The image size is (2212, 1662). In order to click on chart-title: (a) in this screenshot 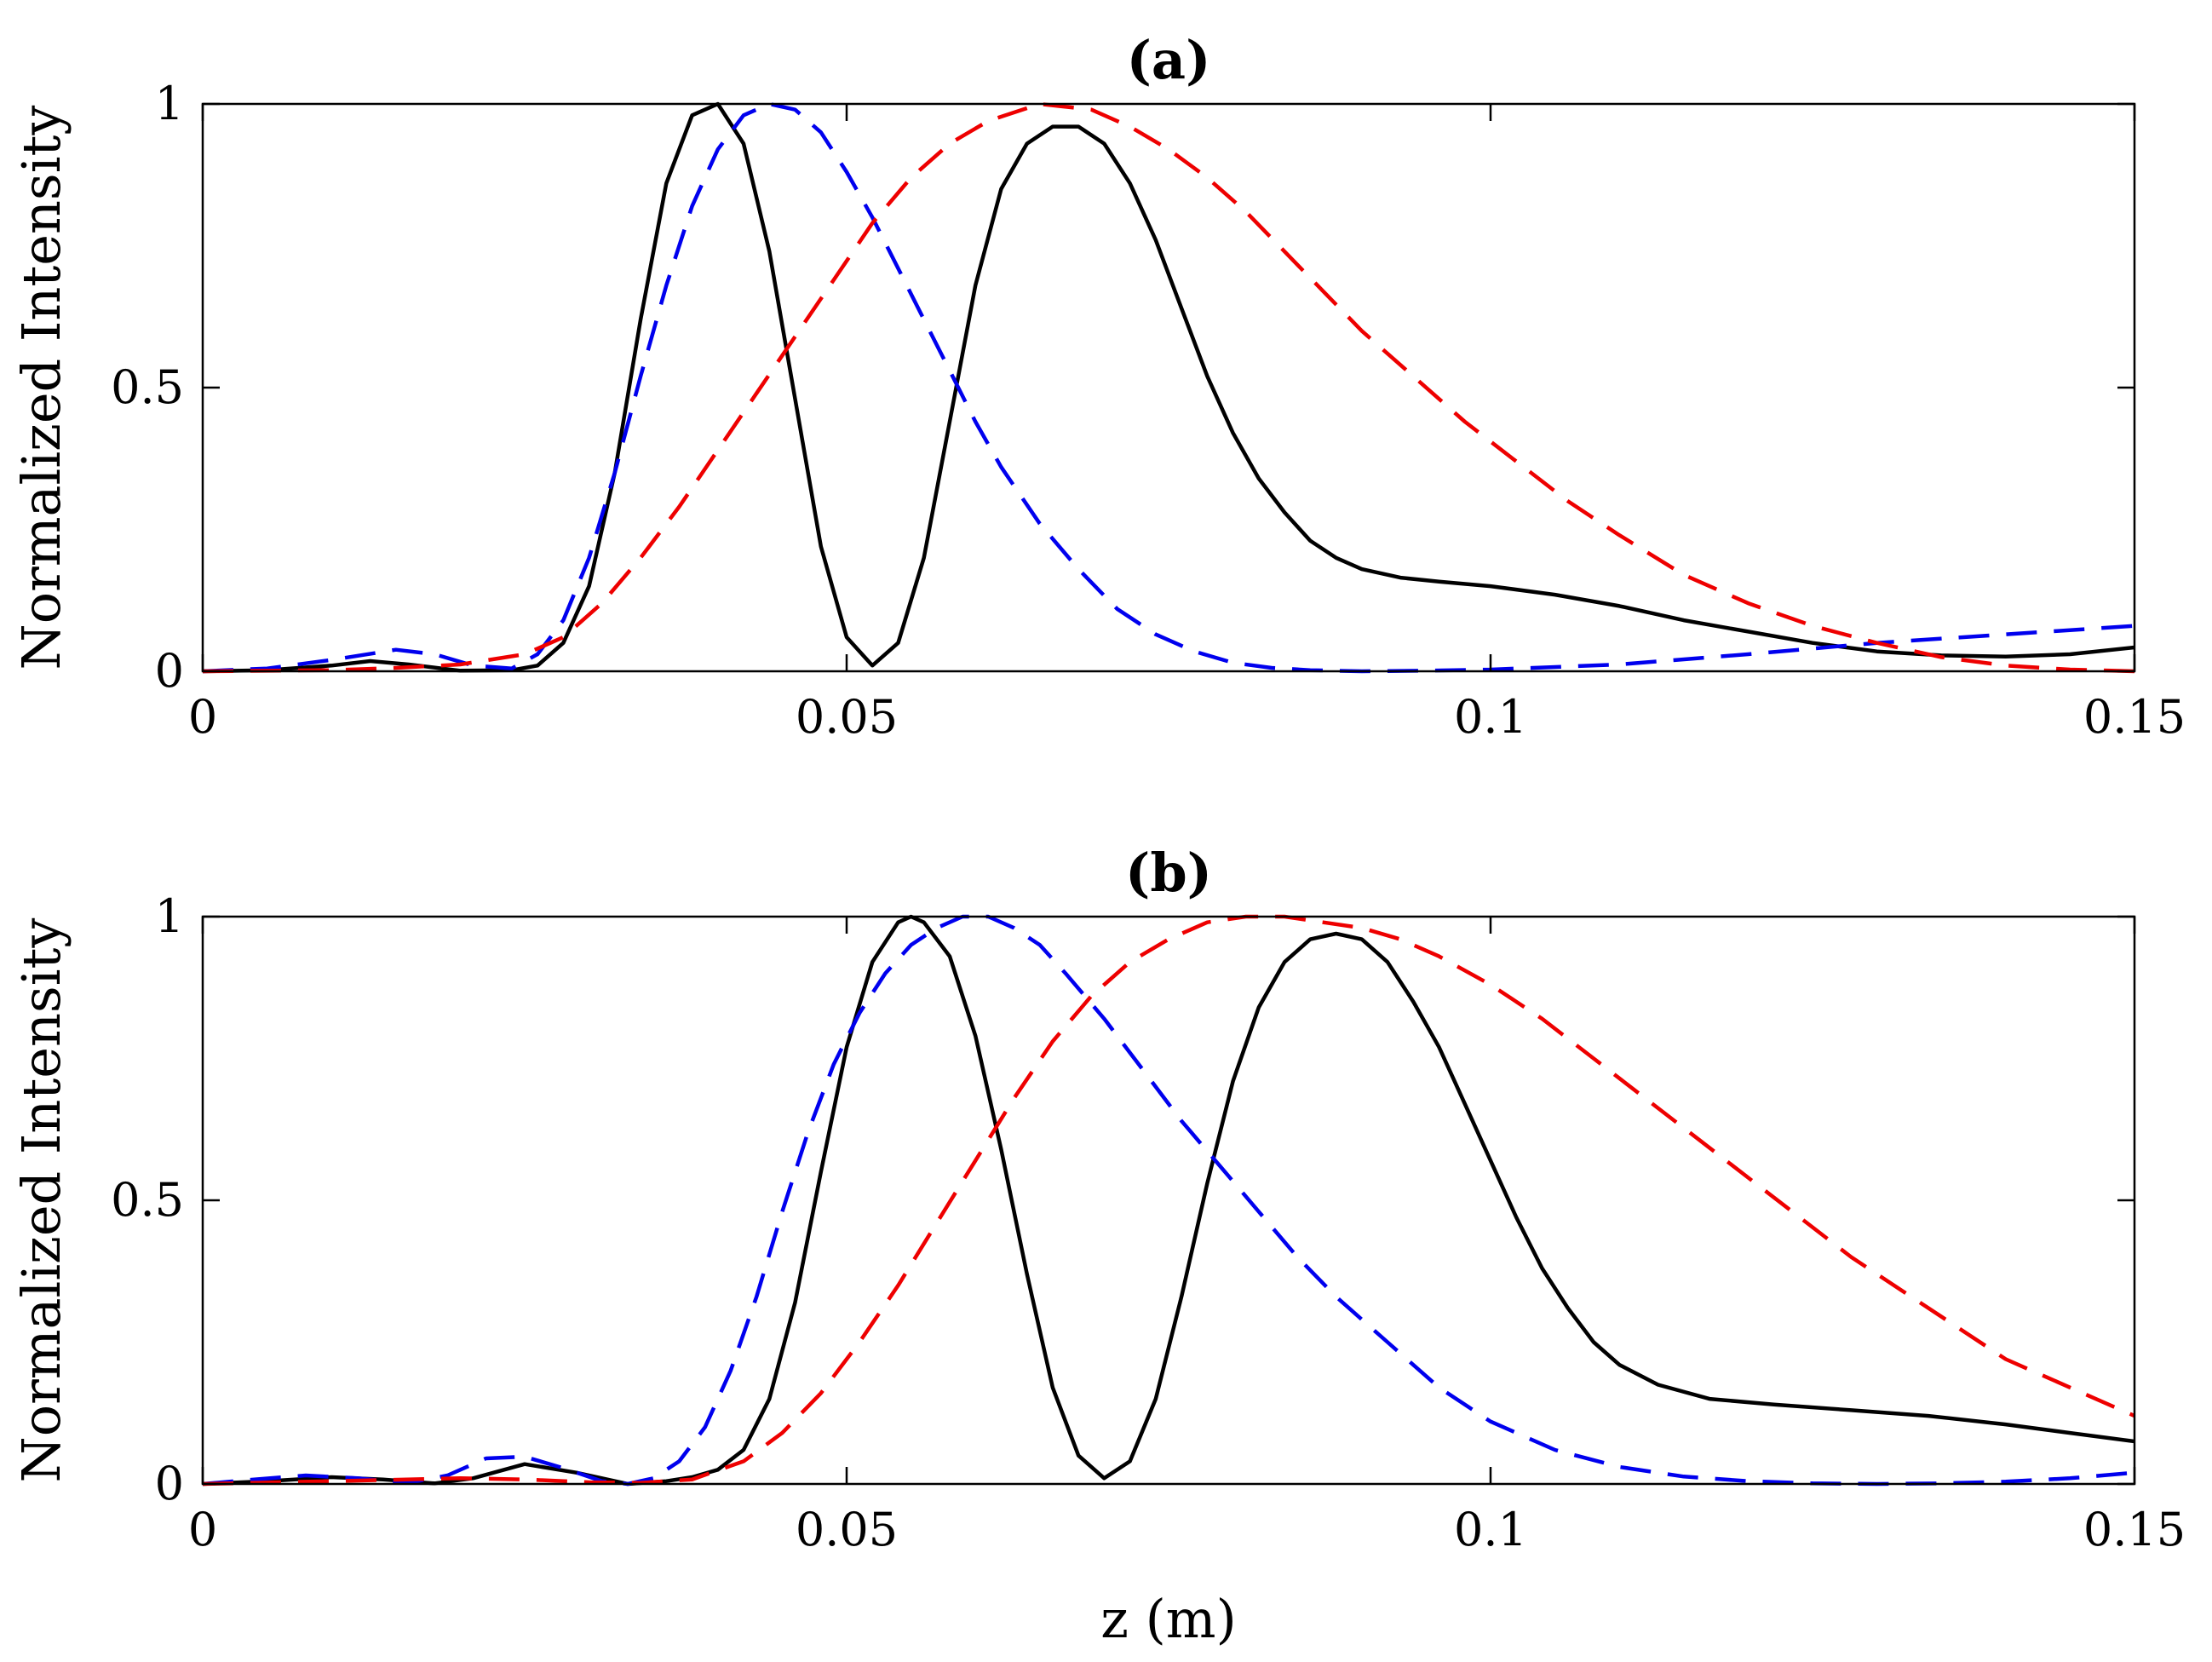, I will do `click(1169, 60)`.